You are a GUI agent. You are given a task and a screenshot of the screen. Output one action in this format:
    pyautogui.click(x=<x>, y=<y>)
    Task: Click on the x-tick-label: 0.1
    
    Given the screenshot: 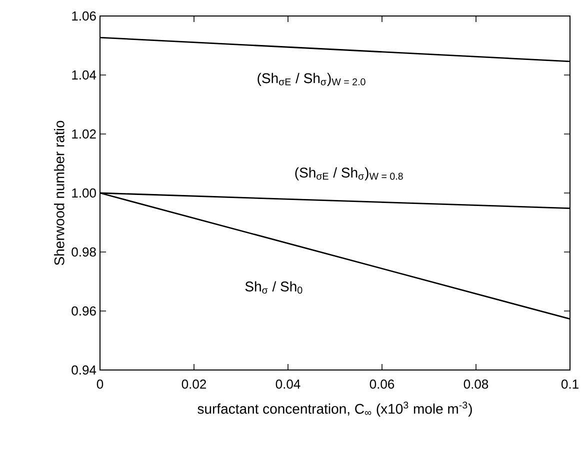 What is the action you would take?
    pyautogui.click(x=569, y=384)
    